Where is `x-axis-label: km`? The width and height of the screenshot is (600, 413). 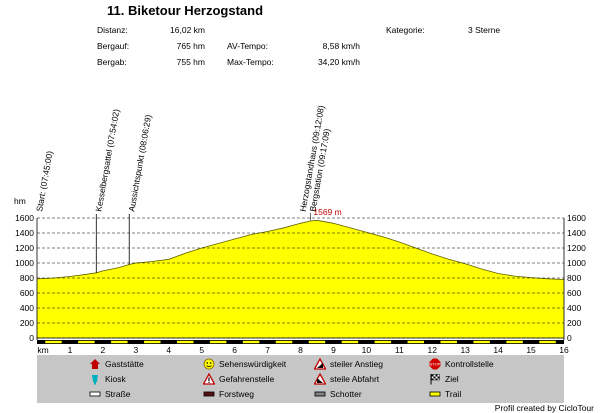
x-axis-label: km is located at coordinates (42, 350).